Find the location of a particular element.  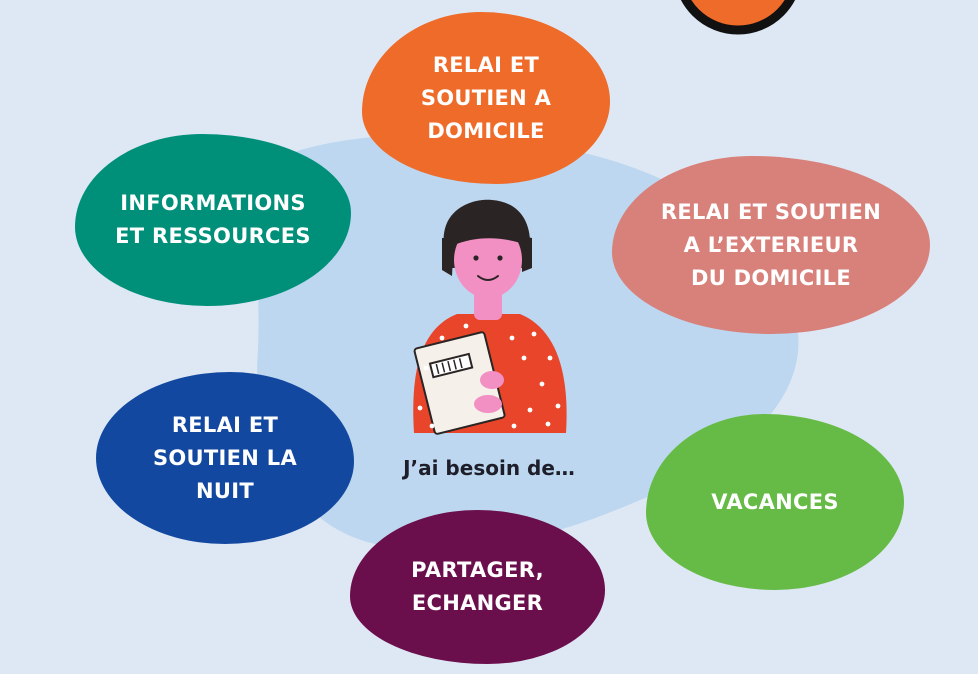

bubble-relai-nuit: RELAI ET SOUTIEN LA NUIT is located at coordinates (225, 458).